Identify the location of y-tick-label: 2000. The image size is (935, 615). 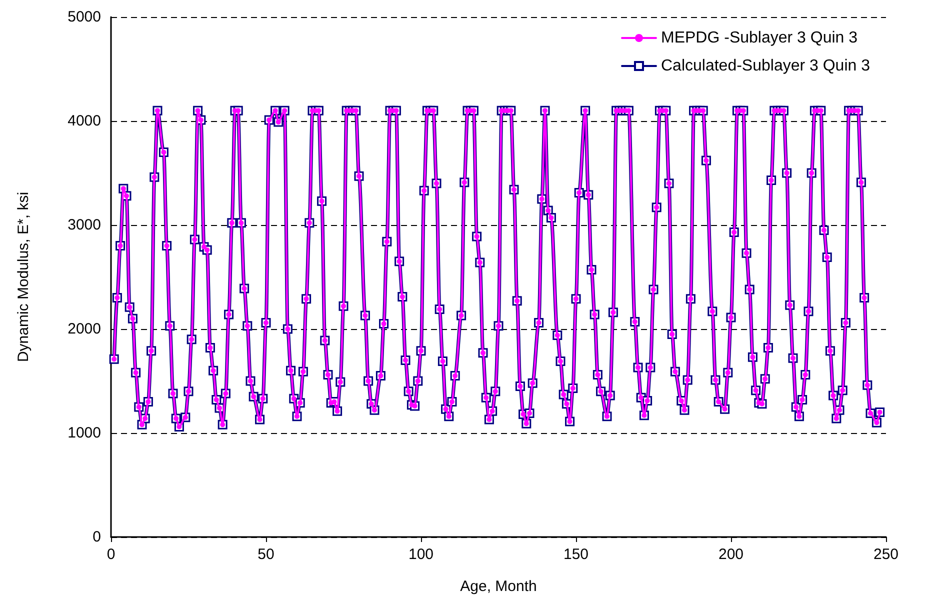
(84, 329).